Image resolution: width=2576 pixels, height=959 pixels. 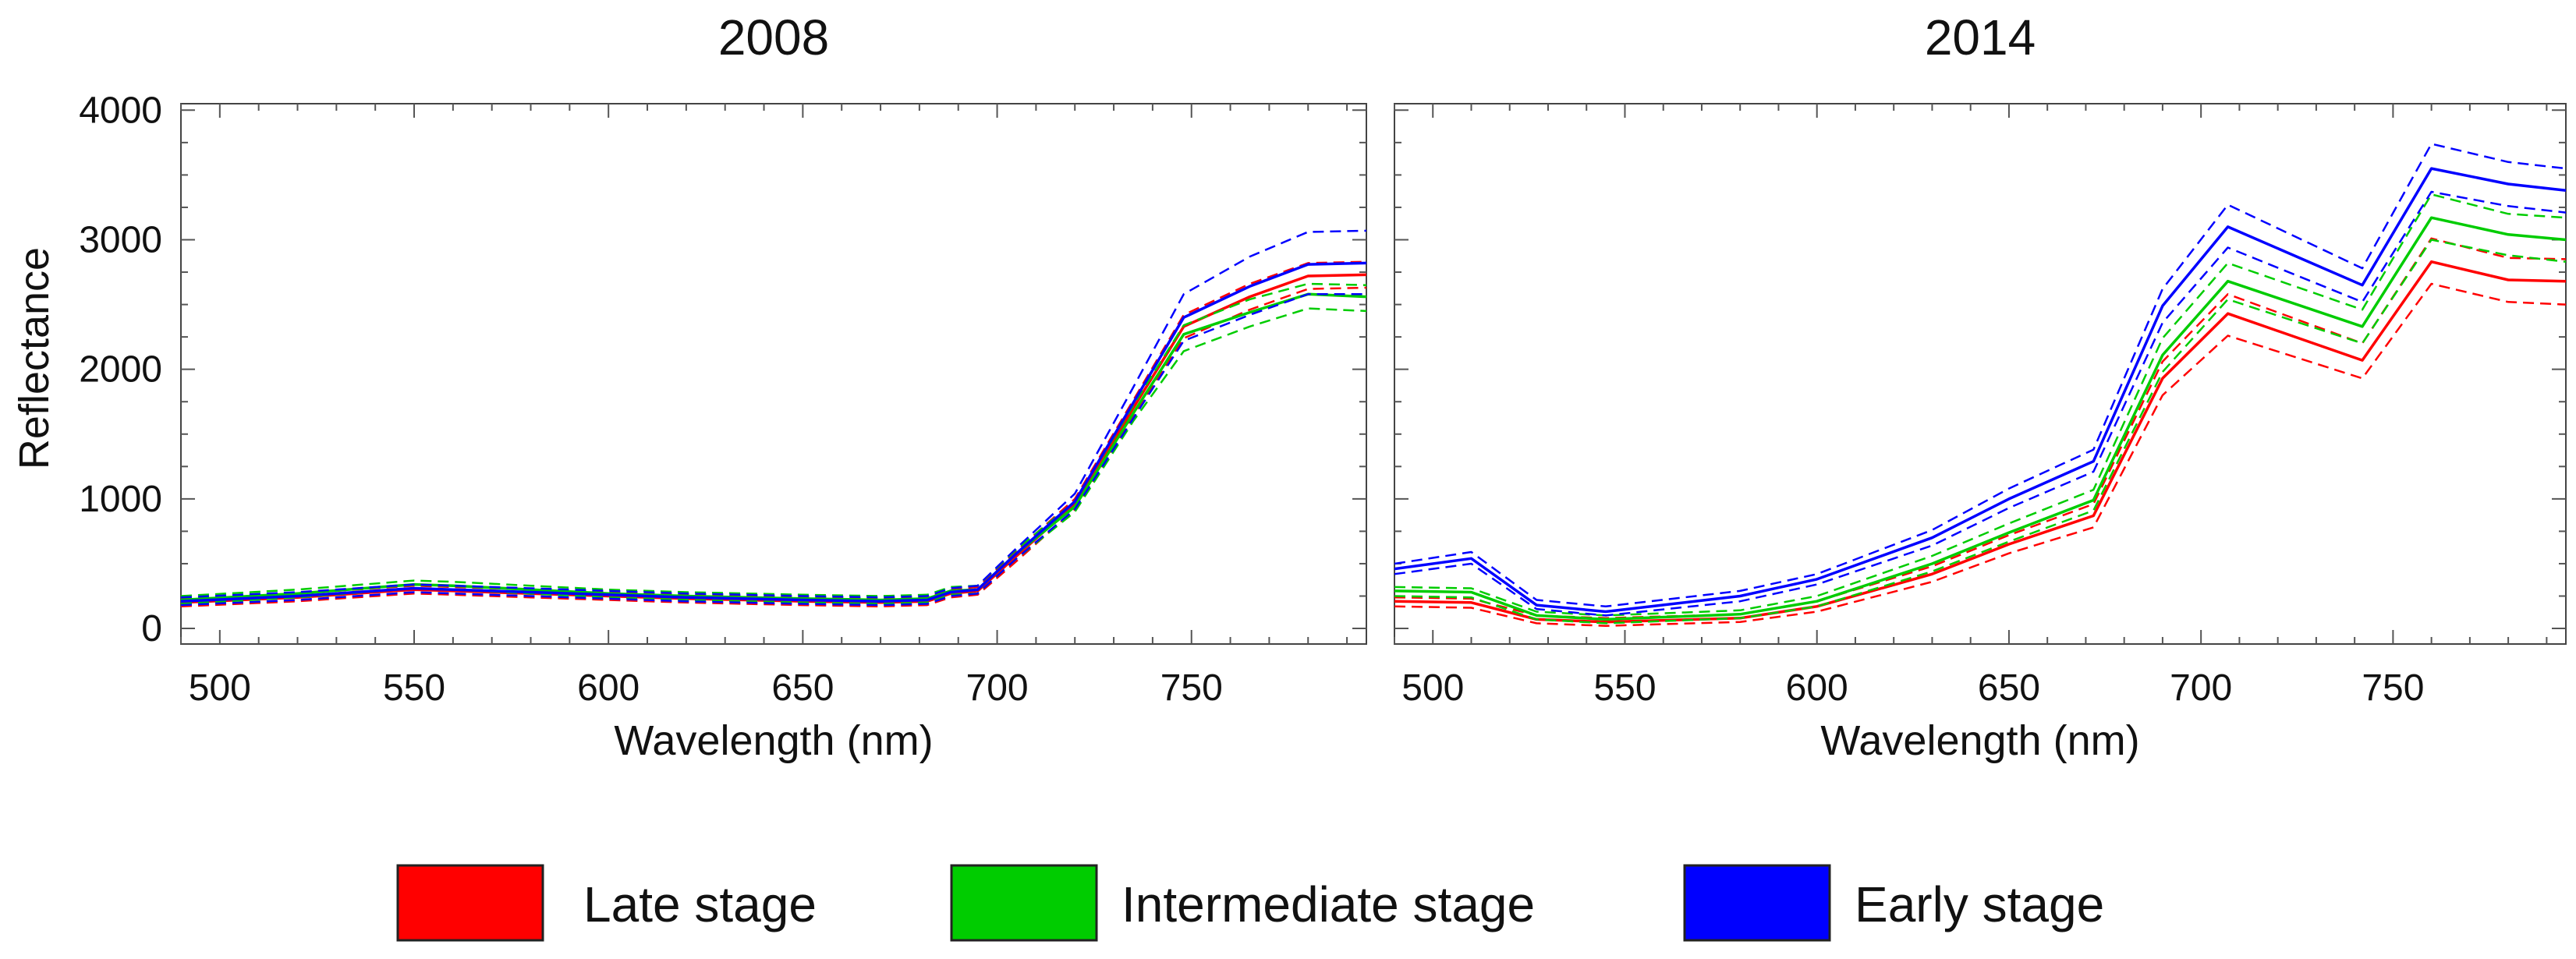 I want to click on y-tick-label: 2000, so click(x=120, y=370).